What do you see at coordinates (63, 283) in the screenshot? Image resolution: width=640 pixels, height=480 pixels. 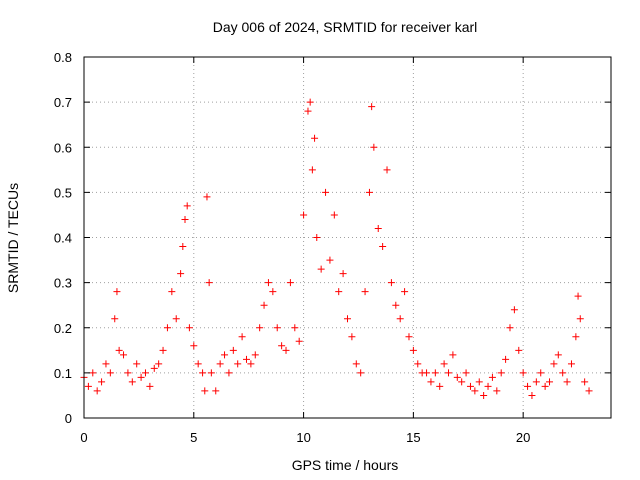 I see `y-tick-label: 0.3` at bounding box center [63, 283].